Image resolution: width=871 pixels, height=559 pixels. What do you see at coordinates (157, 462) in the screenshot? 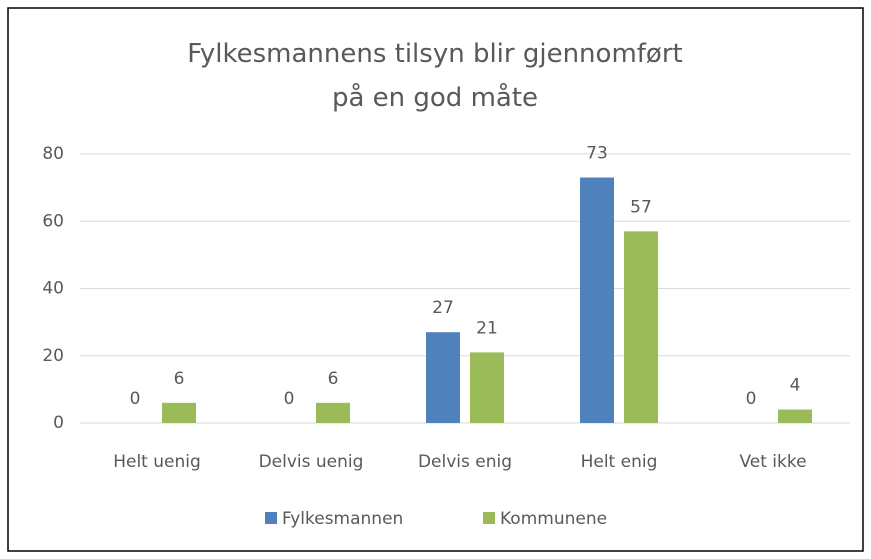
I see `x-tick-label: Helt uenig` at bounding box center [157, 462].